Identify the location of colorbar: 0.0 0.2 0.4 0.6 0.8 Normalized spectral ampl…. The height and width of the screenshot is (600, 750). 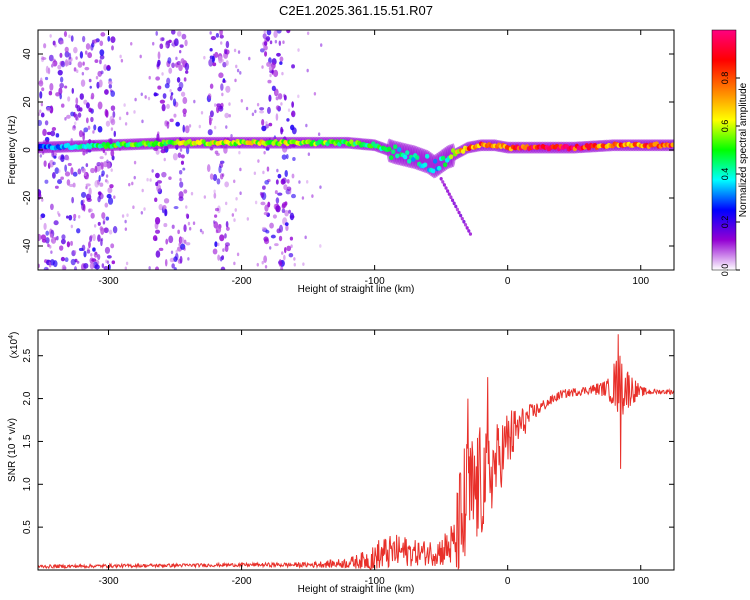
(730, 152).